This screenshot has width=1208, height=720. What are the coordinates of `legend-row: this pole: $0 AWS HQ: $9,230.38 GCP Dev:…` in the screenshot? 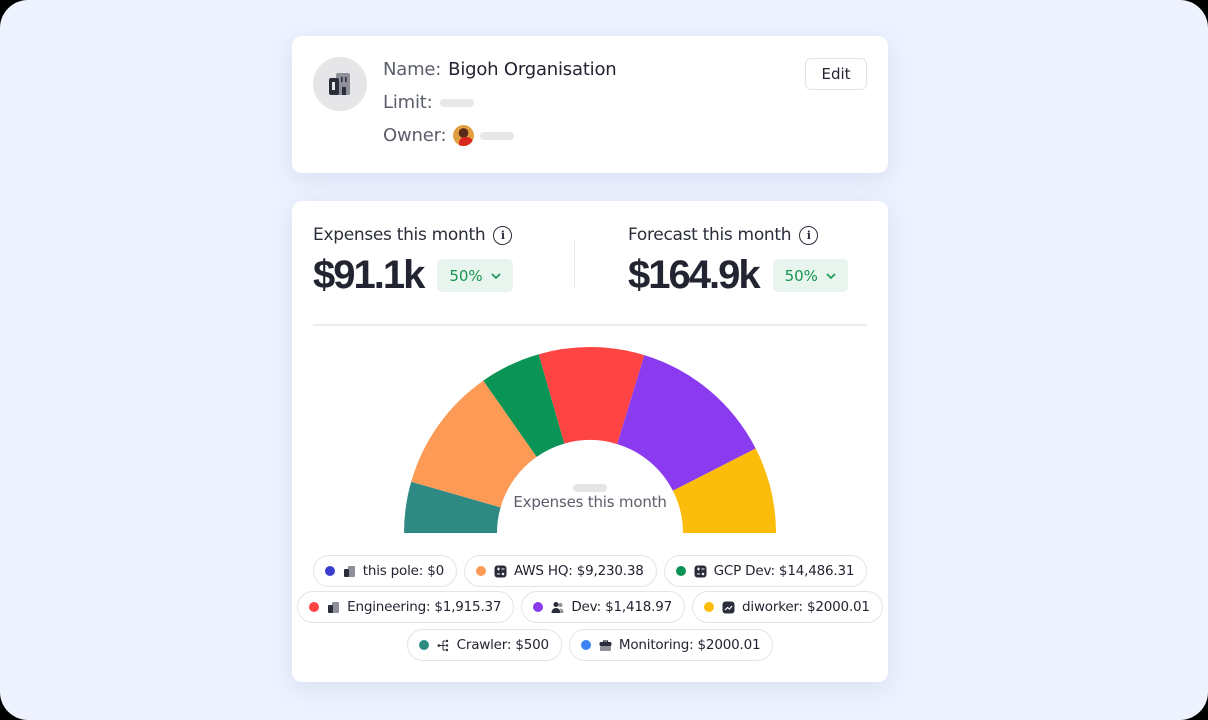 It's located at (590, 571).